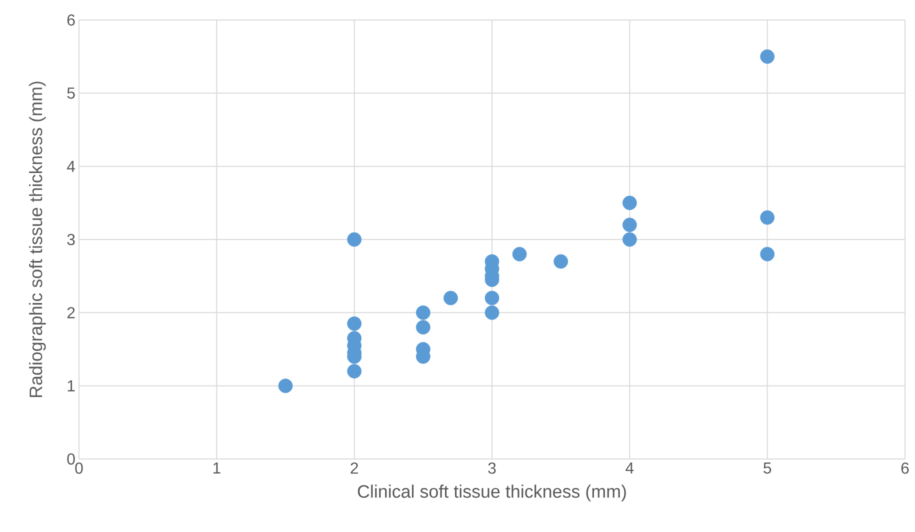 Image resolution: width=915 pixels, height=532 pixels. What do you see at coordinates (71, 20) in the screenshot?
I see `y-tick-label: 6` at bounding box center [71, 20].